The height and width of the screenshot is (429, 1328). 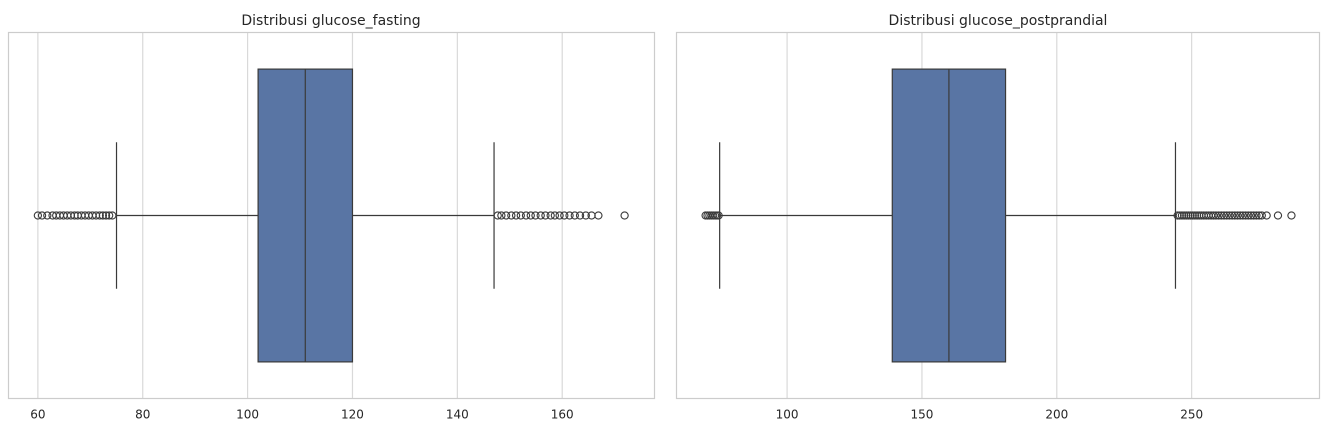 What do you see at coordinates (330, 21) in the screenshot?
I see `chart-title: Distribusi glucose_fasting` at bounding box center [330, 21].